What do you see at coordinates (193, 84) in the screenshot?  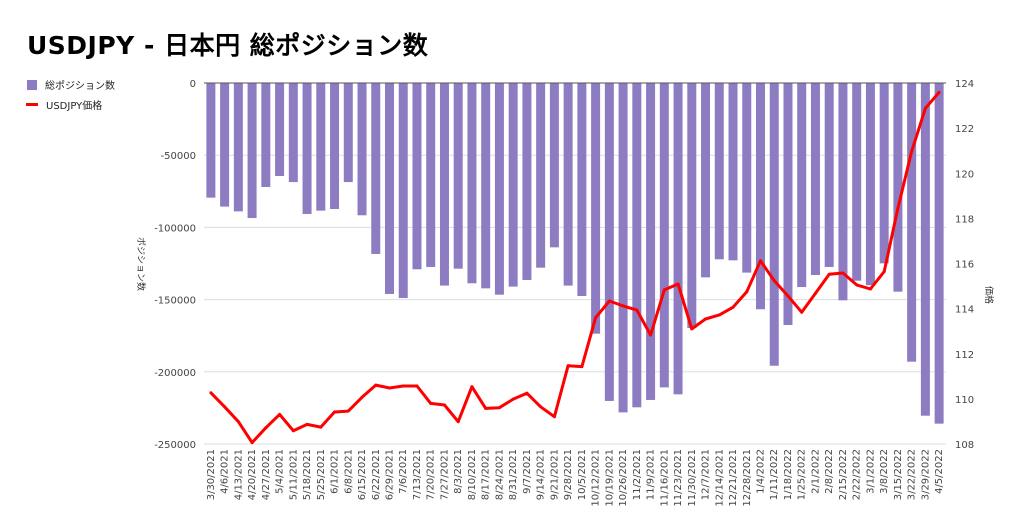 I see `left-tick-label: 0` at bounding box center [193, 84].